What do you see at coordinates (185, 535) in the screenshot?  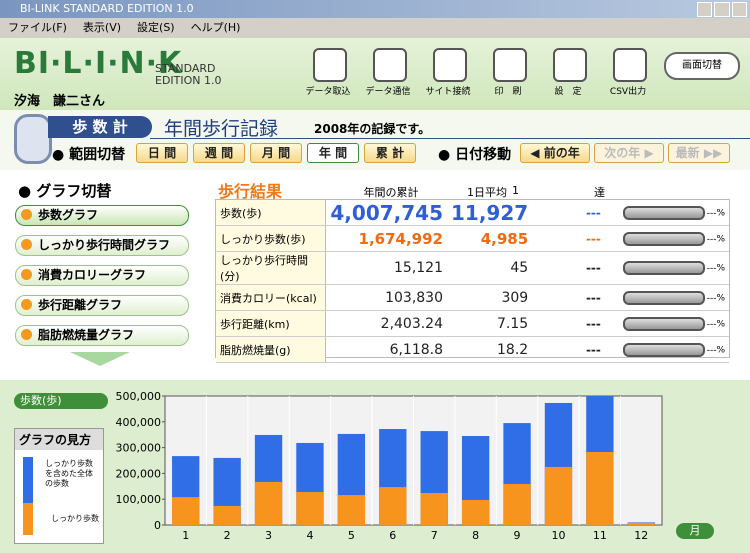 I see `x-tick-label: 1` at bounding box center [185, 535].